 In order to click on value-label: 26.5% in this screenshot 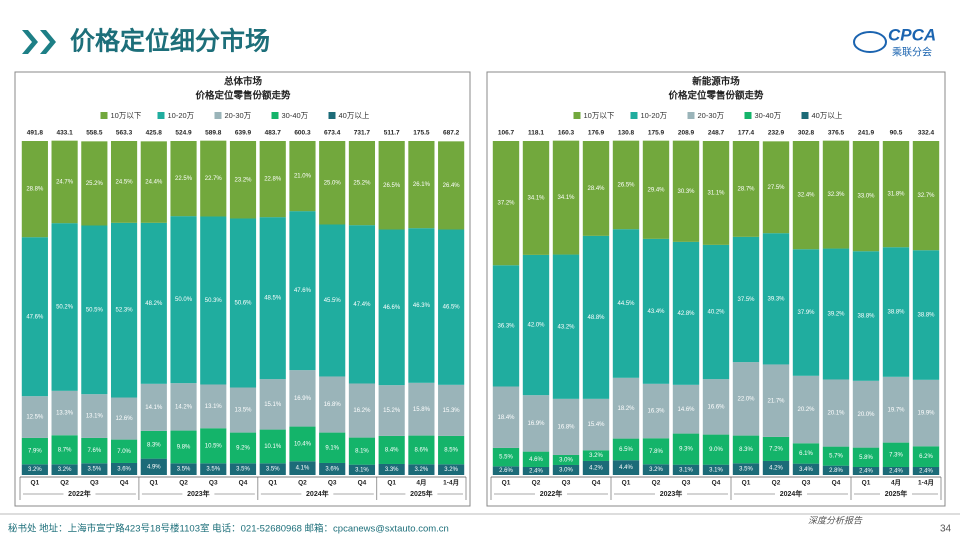, I will do `click(392, 186)`.